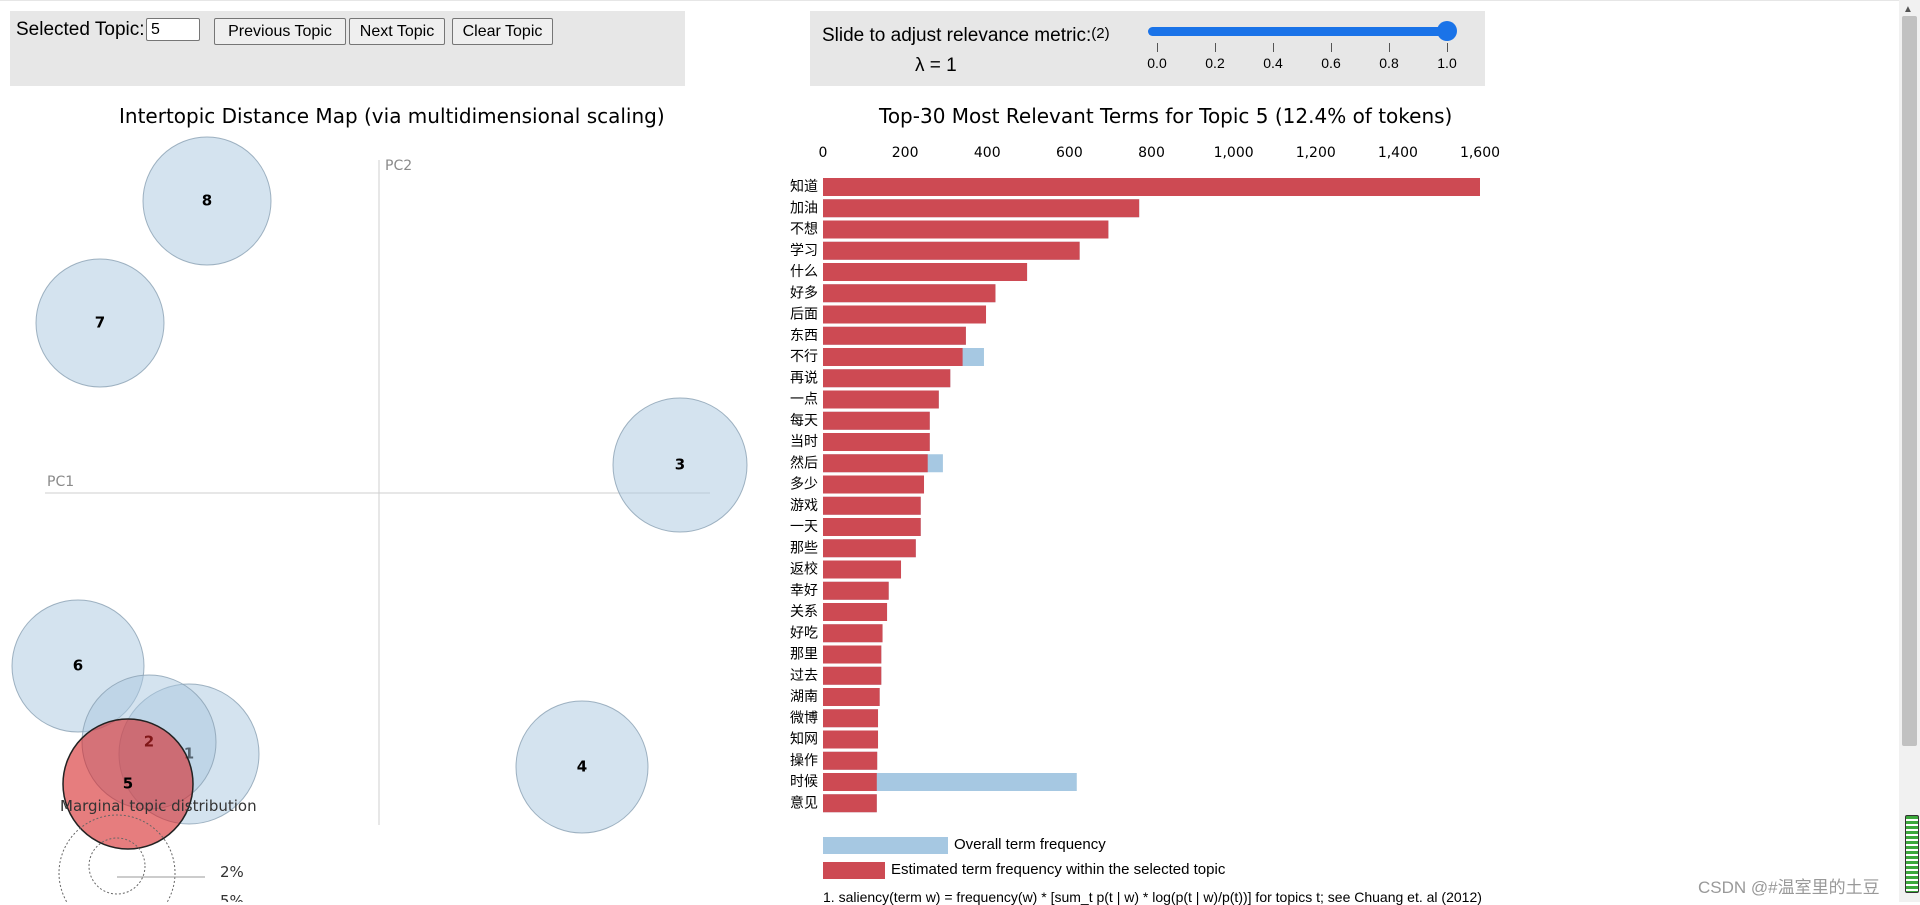 This screenshot has height=905, width=1920. What do you see at coordinates (804, 484) in the screenshot?
I see `term-label: 多少` at bounding box center [804, 484].